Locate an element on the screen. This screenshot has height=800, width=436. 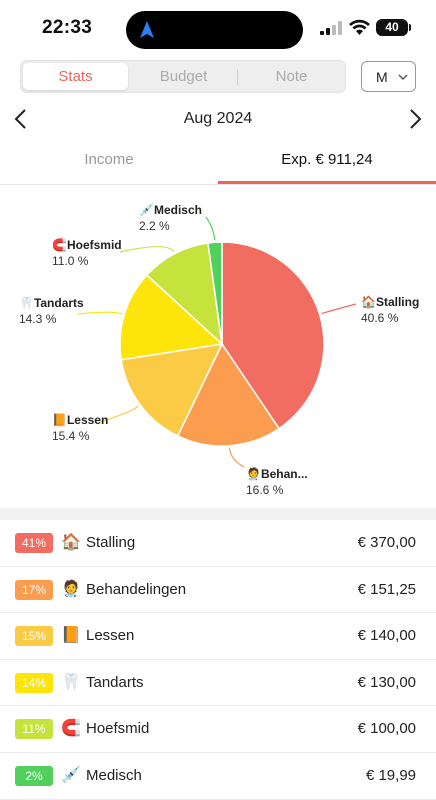
segment-note: Note is located at coordinates (291, 76).